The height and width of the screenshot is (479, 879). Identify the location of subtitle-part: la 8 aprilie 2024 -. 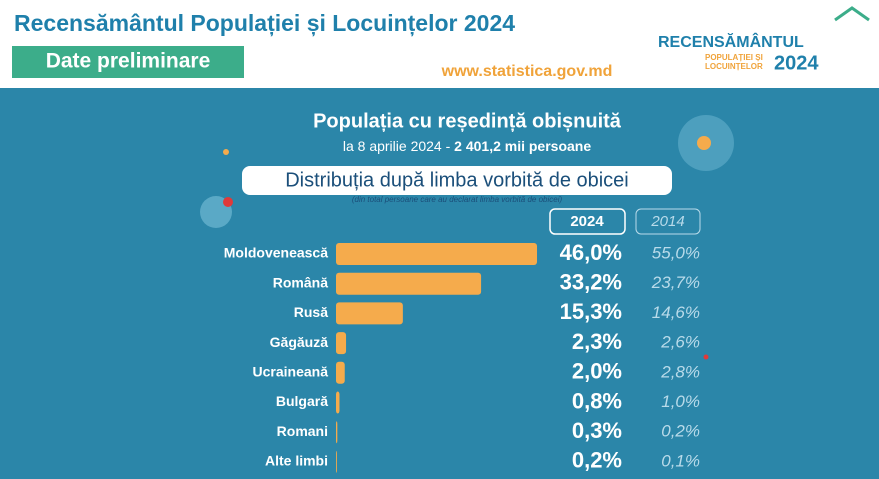
(397, 146).